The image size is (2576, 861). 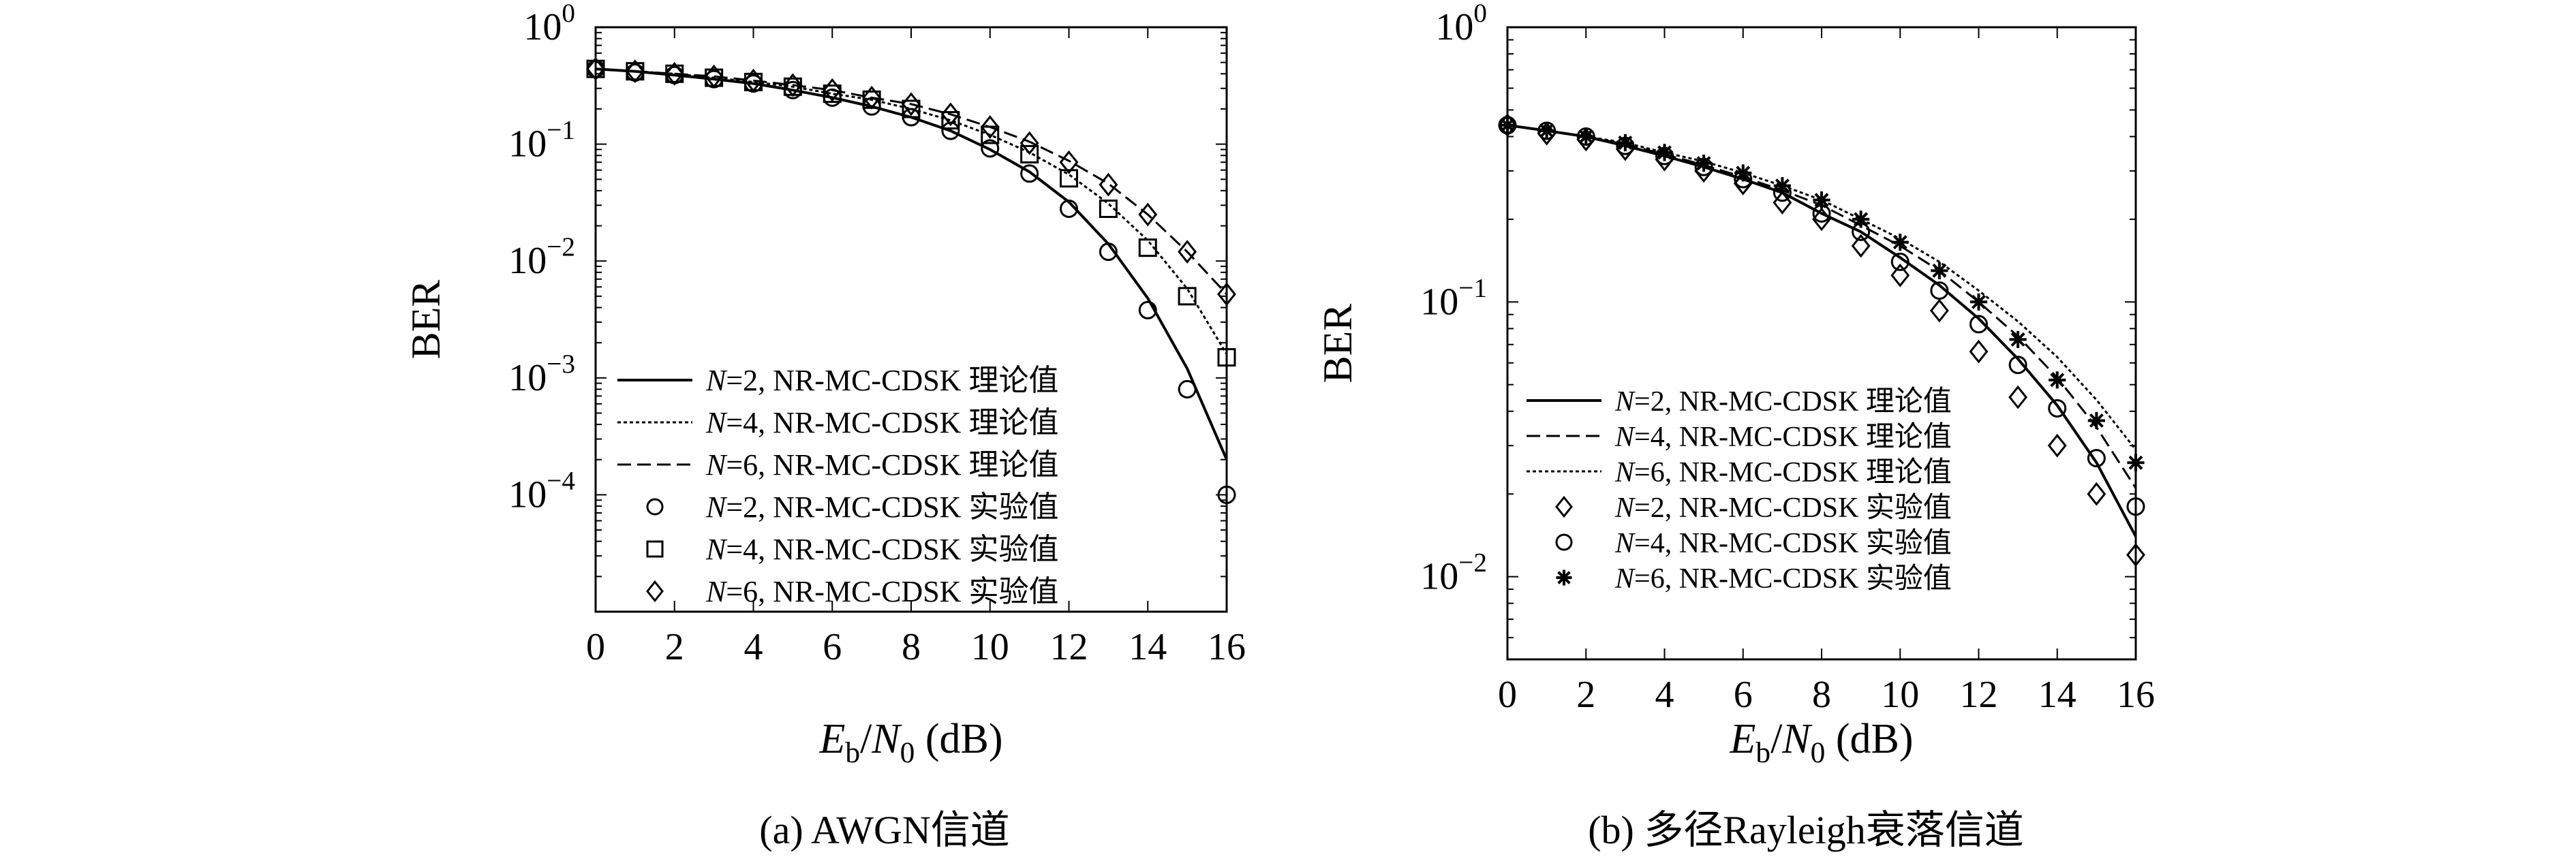 What do you see at coordinates (1822, 695) in the screenshot?
I see `x-tick-label: 8` at bounding box center [1822, 695].